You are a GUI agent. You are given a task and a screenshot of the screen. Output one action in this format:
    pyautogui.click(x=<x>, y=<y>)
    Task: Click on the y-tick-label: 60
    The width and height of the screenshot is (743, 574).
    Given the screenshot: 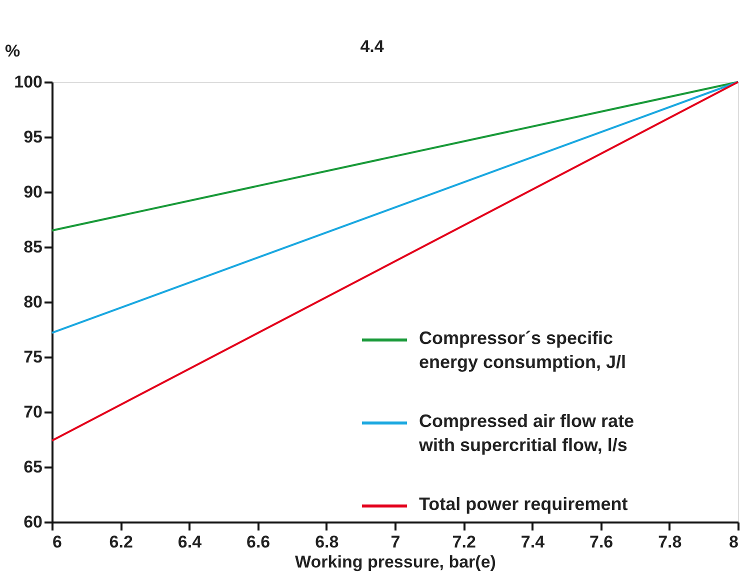 What is the action you would take?
    pyautogui.click(x=33, y=522)
    